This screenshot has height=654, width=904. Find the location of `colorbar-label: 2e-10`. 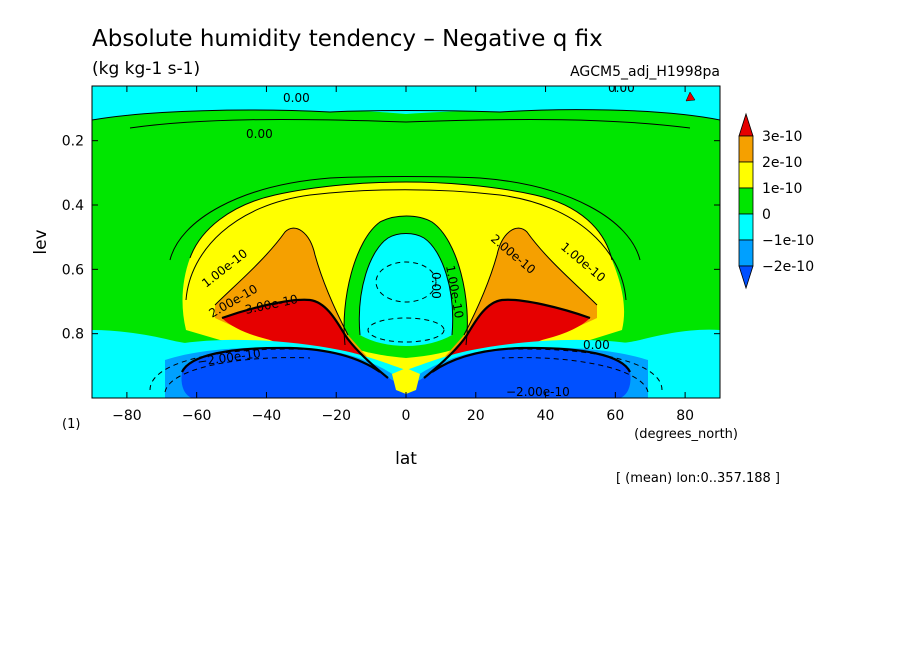

colorbar-label: 2e-10 is located at coordinates (782, 163).